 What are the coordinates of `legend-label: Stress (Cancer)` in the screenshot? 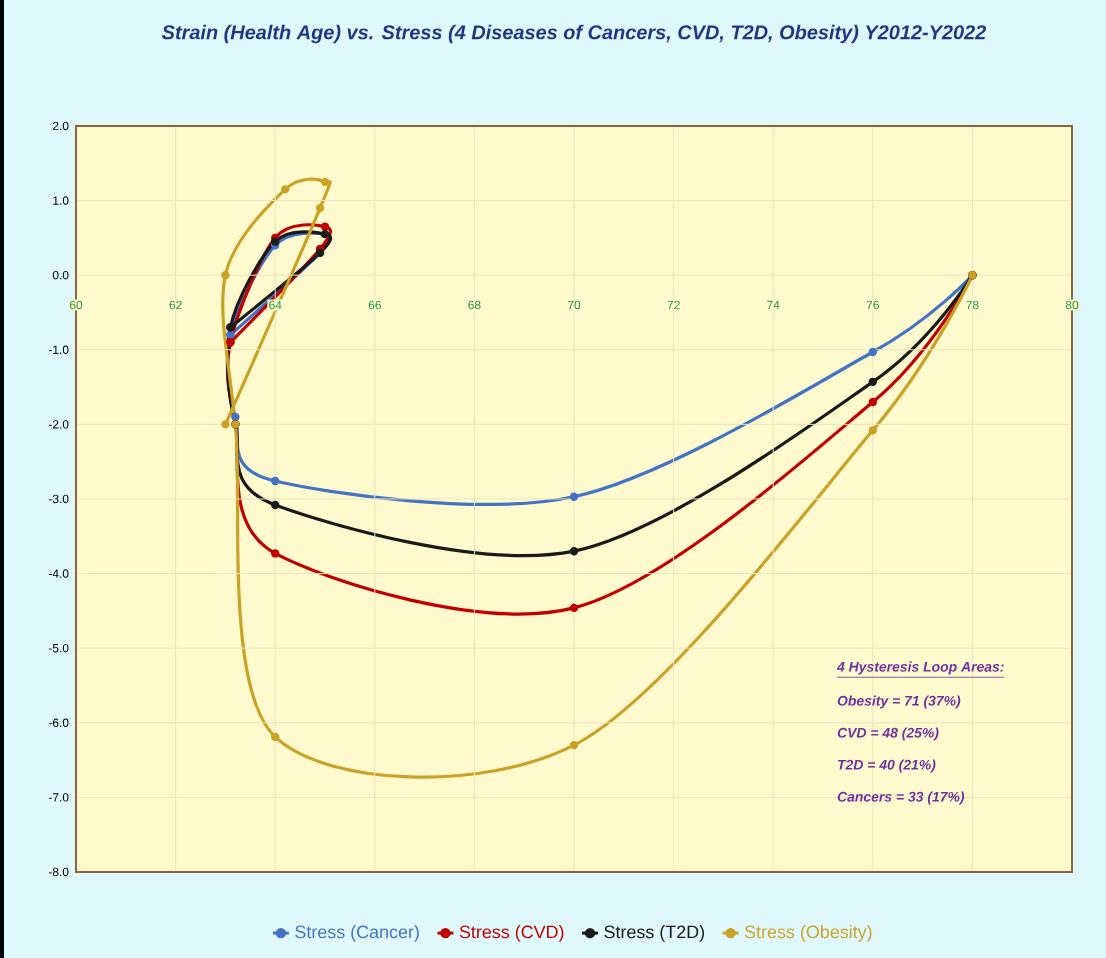 It's located at (357, 933).